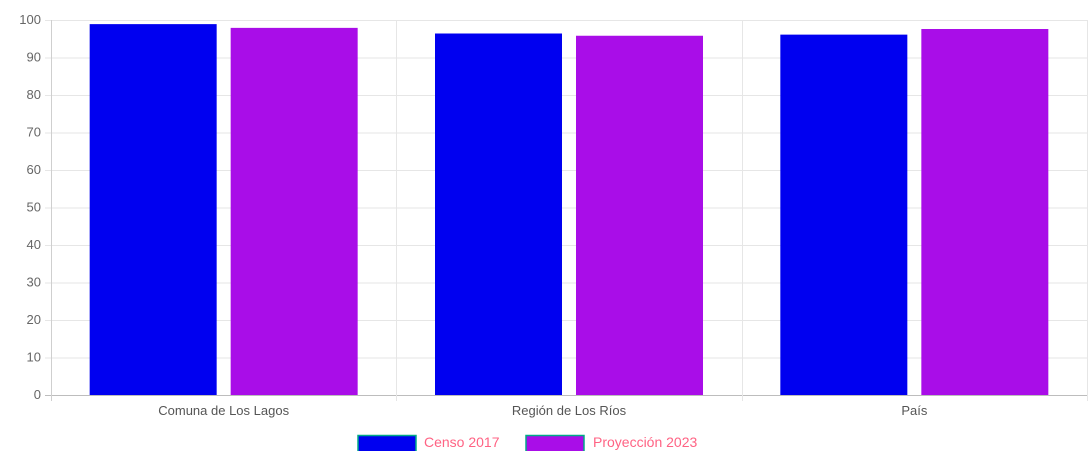 This screenshot has height=451, width=1089. I want to click on y-tick-label: 50, so click(34, 207).